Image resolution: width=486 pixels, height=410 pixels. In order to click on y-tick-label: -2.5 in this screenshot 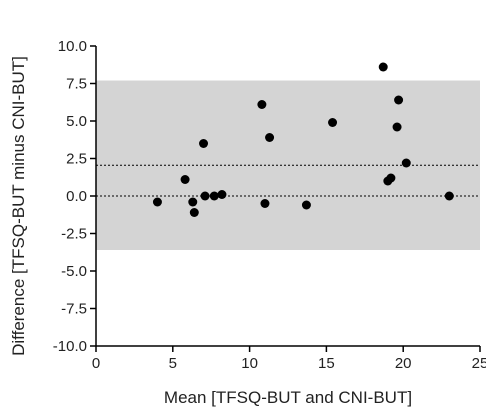, I will do `click(74, 234)`.